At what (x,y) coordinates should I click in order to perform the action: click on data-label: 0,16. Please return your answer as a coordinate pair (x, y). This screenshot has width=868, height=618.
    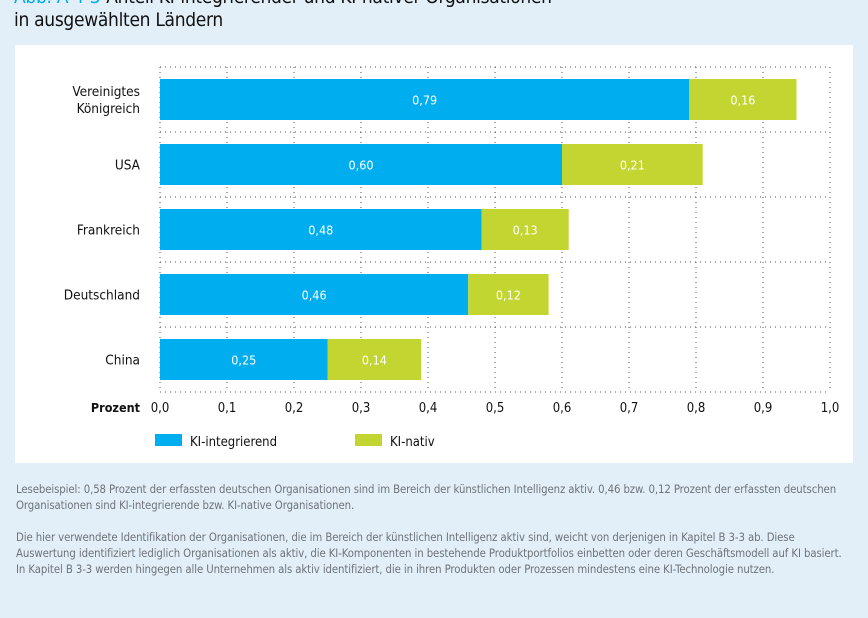
    Looking at the image, I should click on (742, 100).